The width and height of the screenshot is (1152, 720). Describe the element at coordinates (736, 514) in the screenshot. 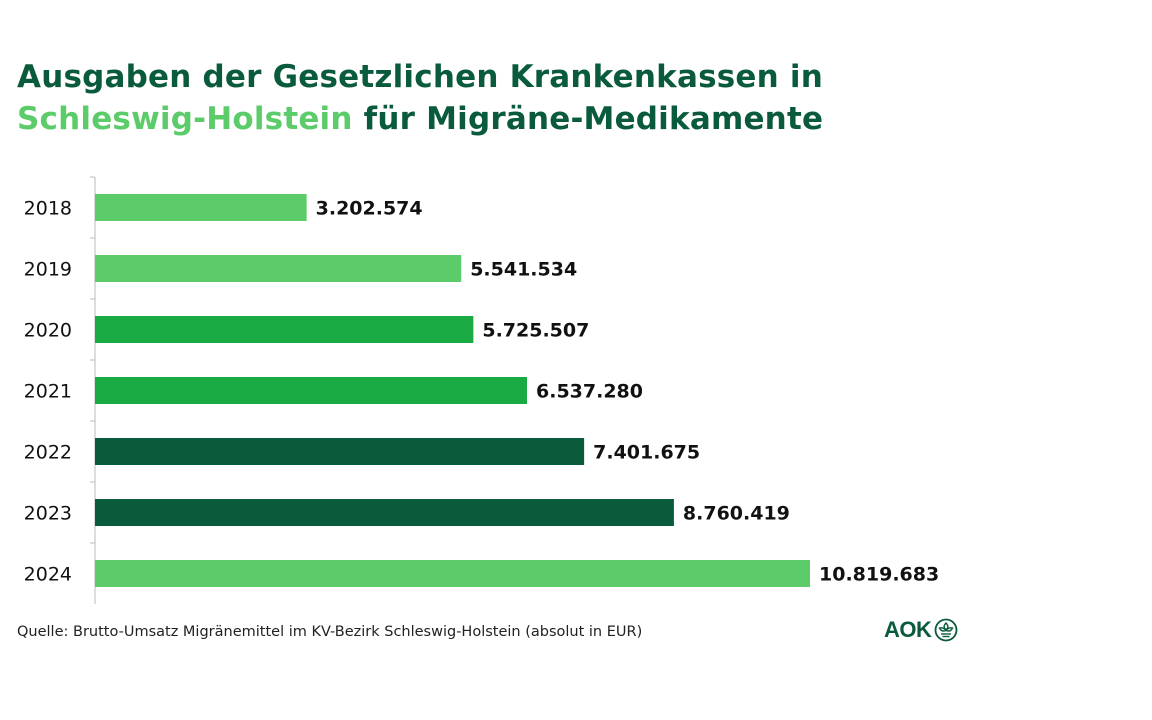

I see `data-label: 8.760.419` at that location.